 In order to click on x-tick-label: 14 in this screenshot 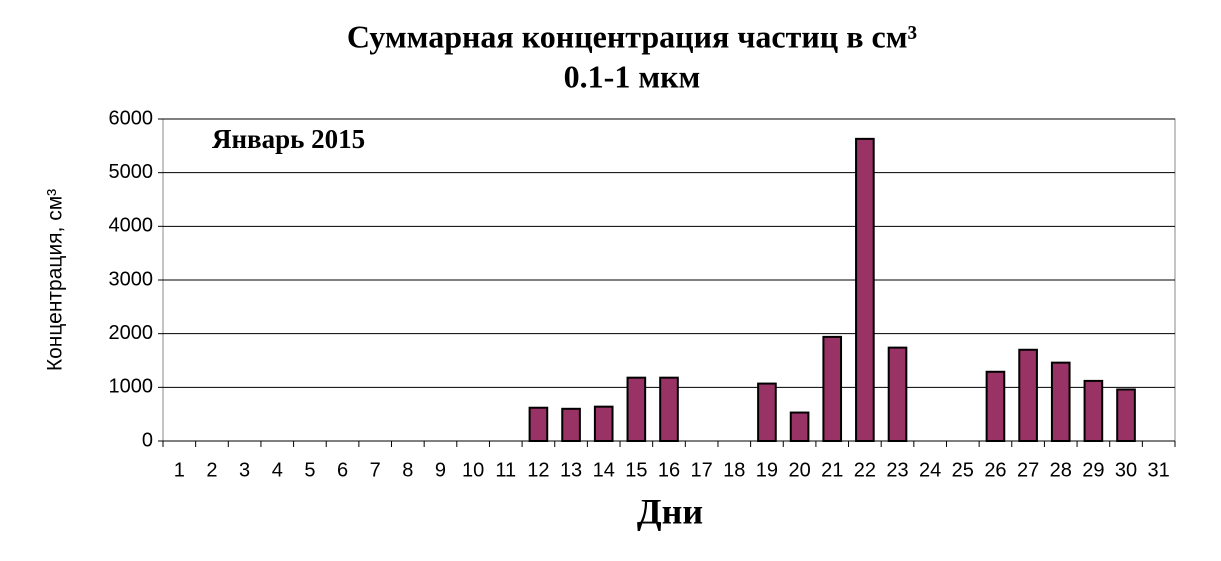, I will do `click(604, 470)`.